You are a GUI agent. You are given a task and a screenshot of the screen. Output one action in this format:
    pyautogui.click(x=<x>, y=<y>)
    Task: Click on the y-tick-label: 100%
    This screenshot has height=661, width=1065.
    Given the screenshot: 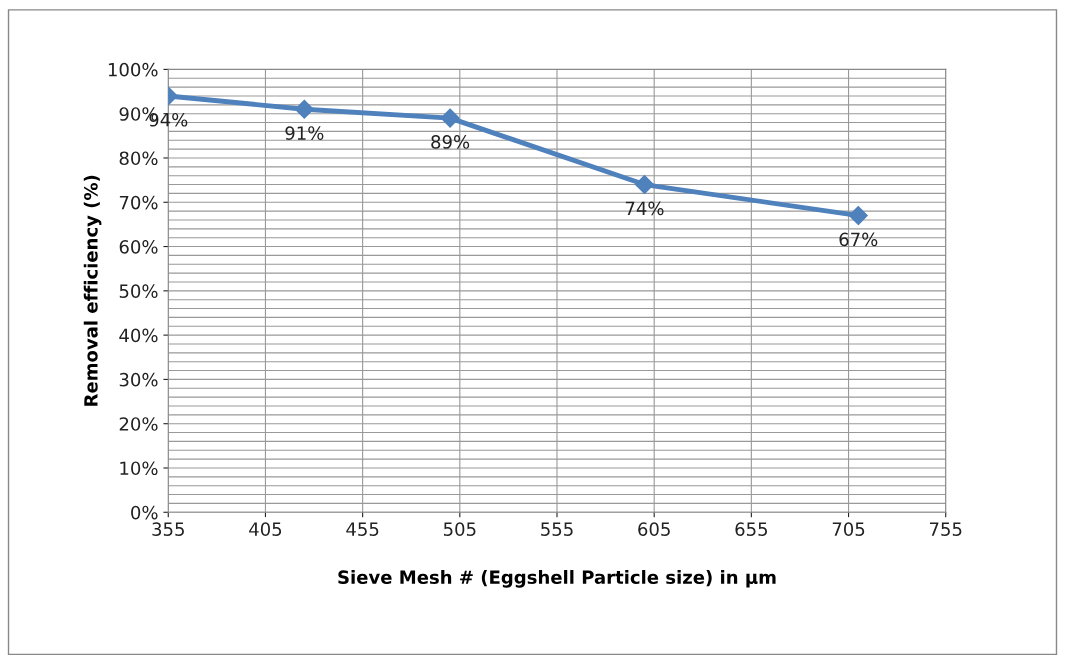 What is the action you would take?
    pyautogui.click(x=133, y=69)
    